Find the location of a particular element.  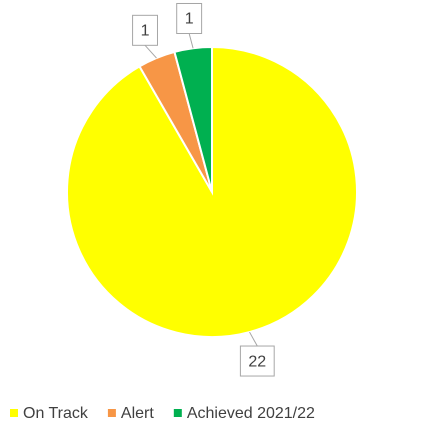

legend-label: On Track is located at coordinates (56, 413).